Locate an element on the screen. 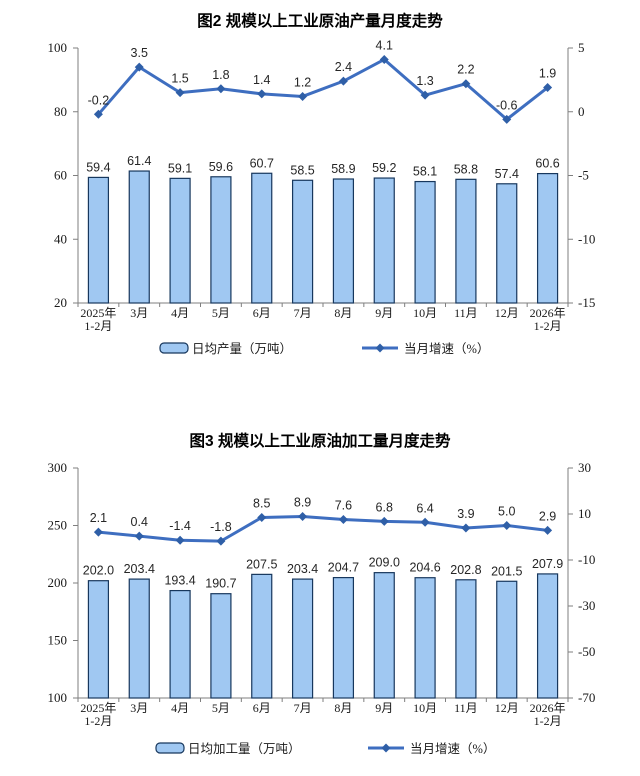 The height and width of the screenshot is (776, 640). bar-value-label: 58.8 is located at coordinates (466, 169).